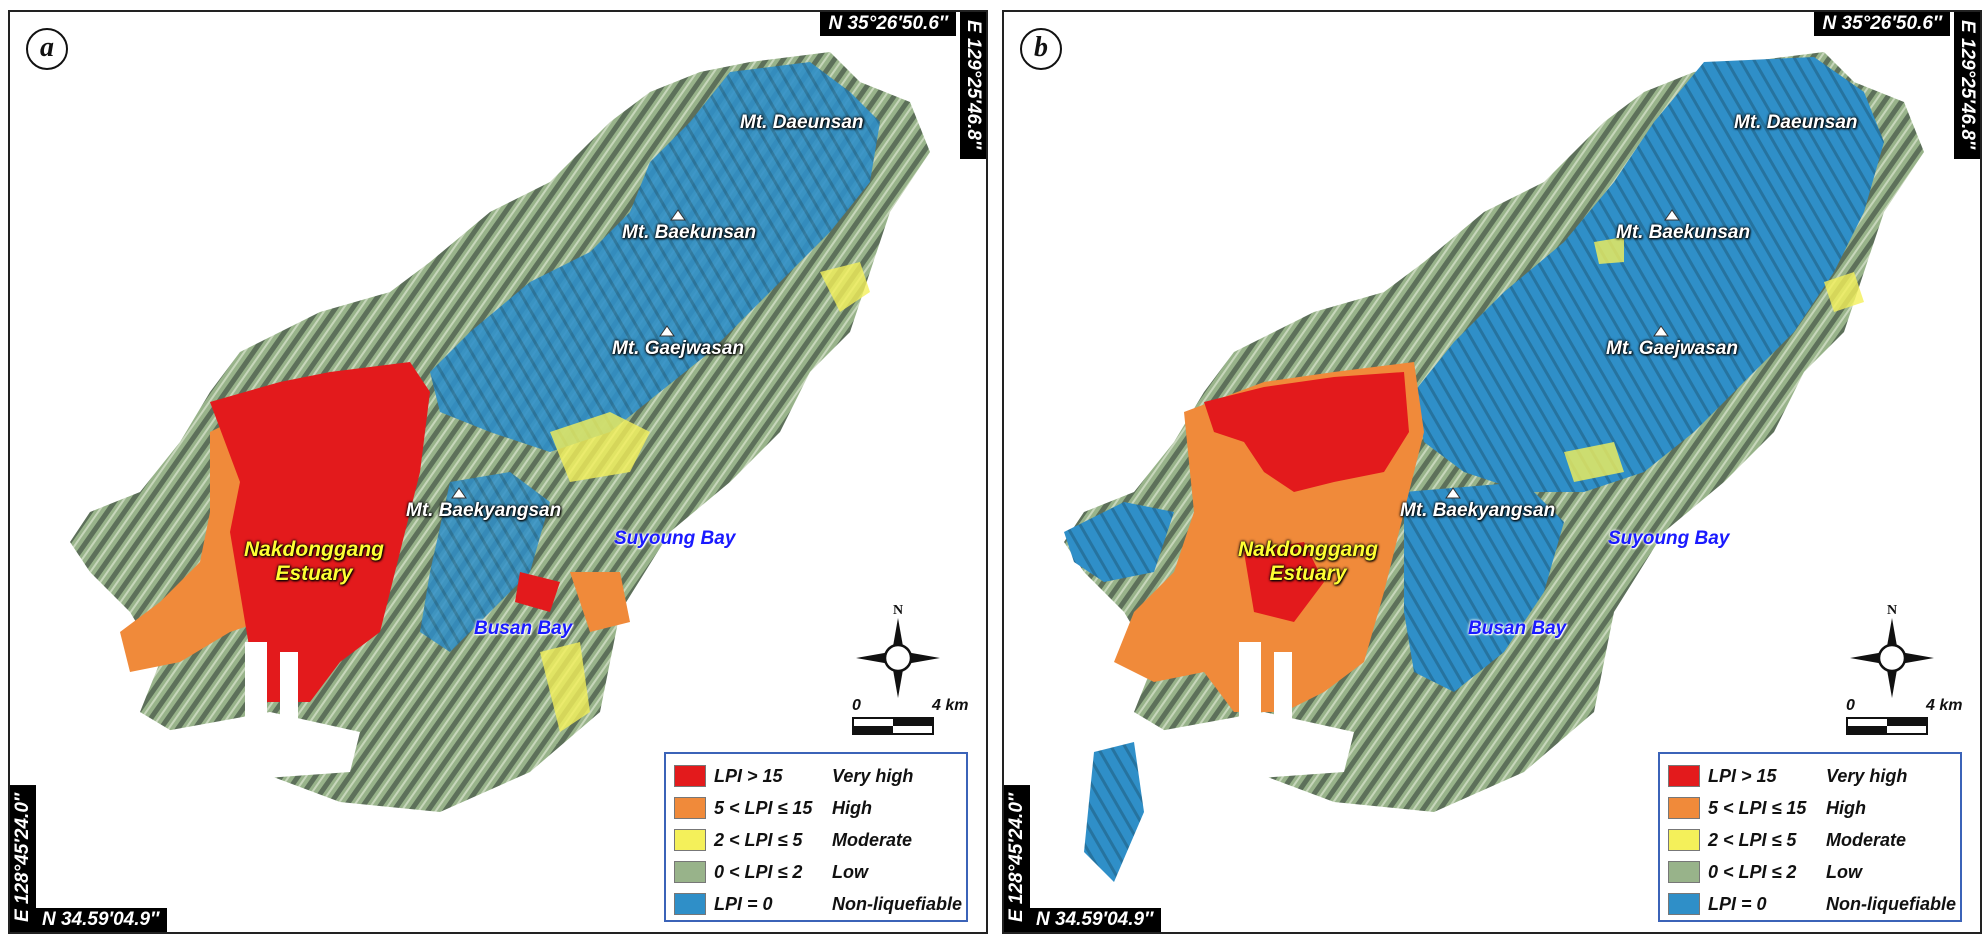 The height and width of the screenshot is (944, 1985). I want to click on zone-non-liquefiable-south, so click(485, 562).